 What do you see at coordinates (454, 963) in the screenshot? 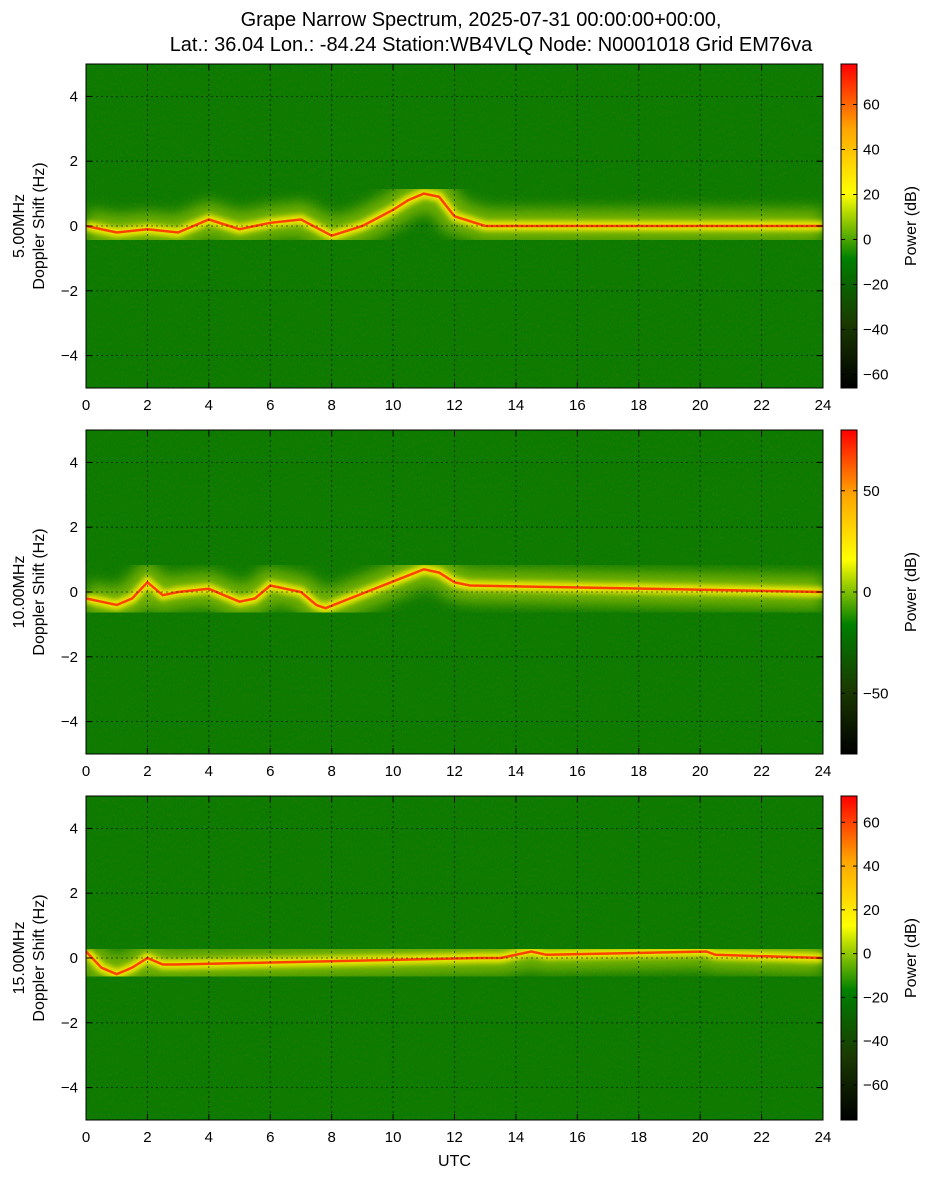
I see `signal-trace` at bounding box center [454, 963].